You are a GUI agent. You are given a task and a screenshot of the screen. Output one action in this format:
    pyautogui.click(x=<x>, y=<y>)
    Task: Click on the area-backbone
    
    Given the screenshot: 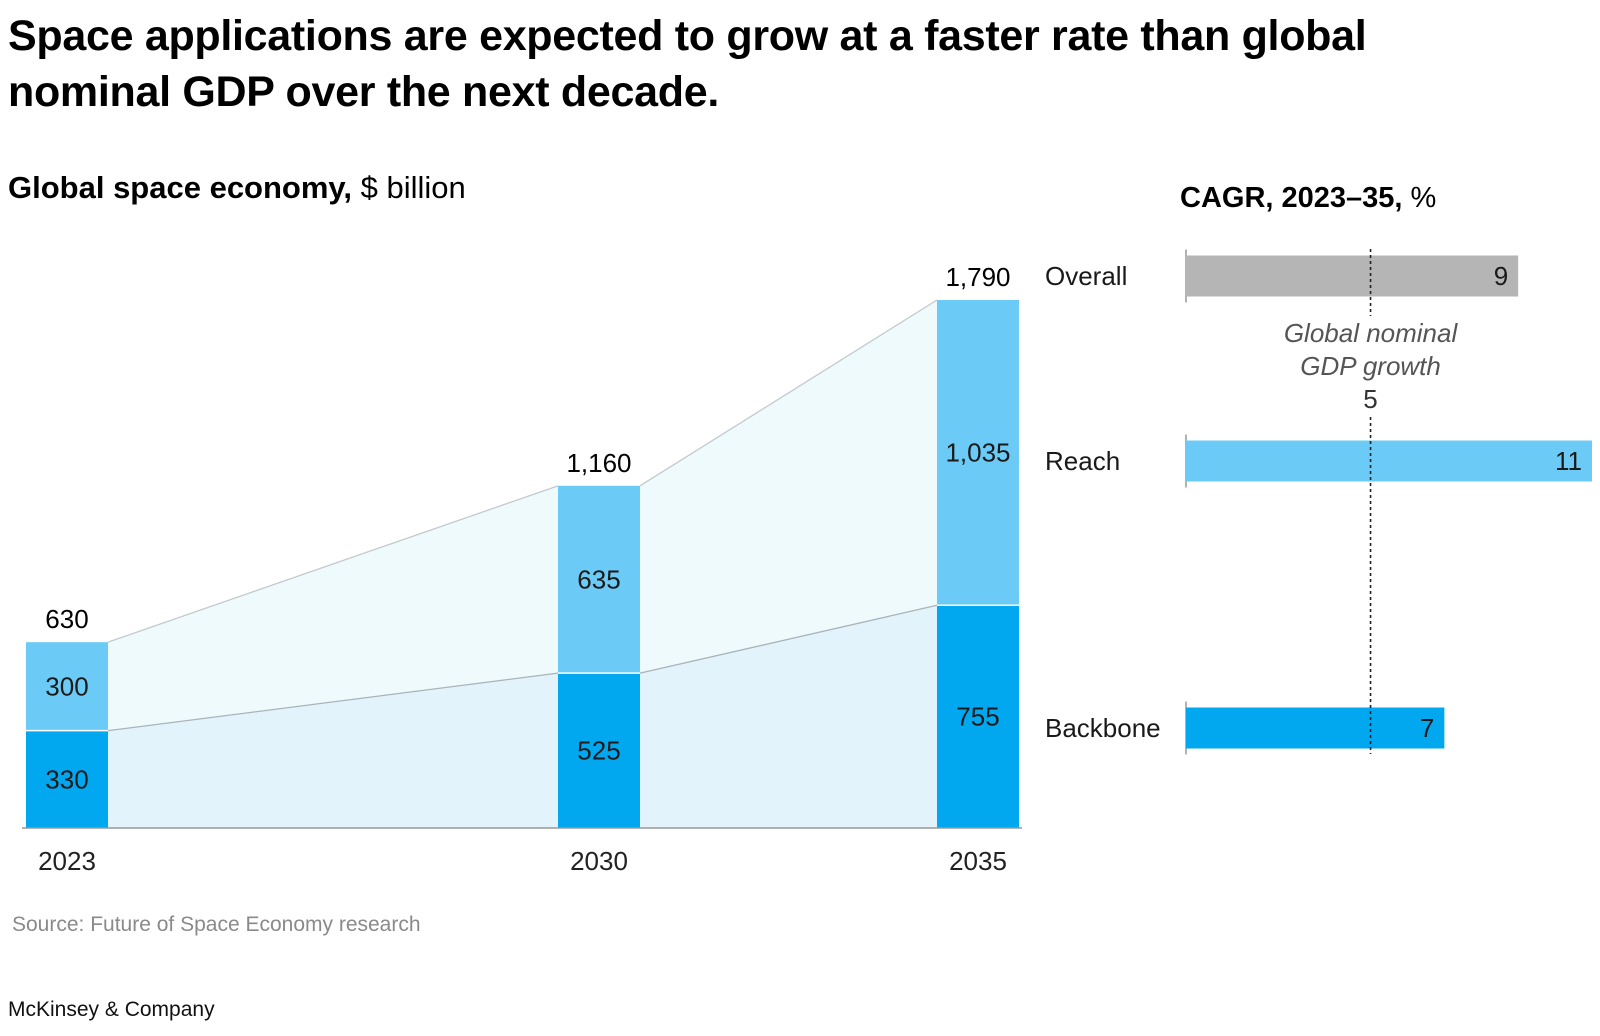 What is the action you would take?
    pyautogui.click(x=522, y=716)
    